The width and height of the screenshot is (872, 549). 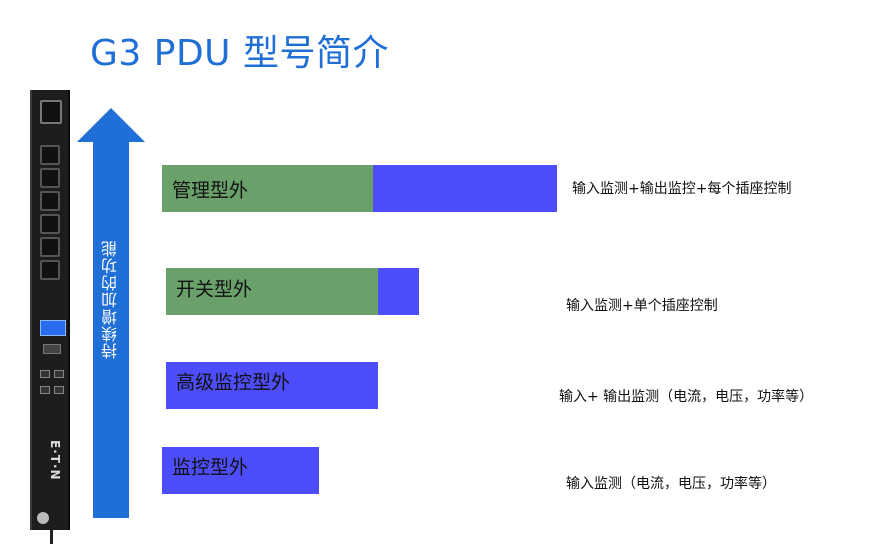 I want to click on tier-description: 输入监测+输出监控+每个插座控制, so click(x=682, y=189).